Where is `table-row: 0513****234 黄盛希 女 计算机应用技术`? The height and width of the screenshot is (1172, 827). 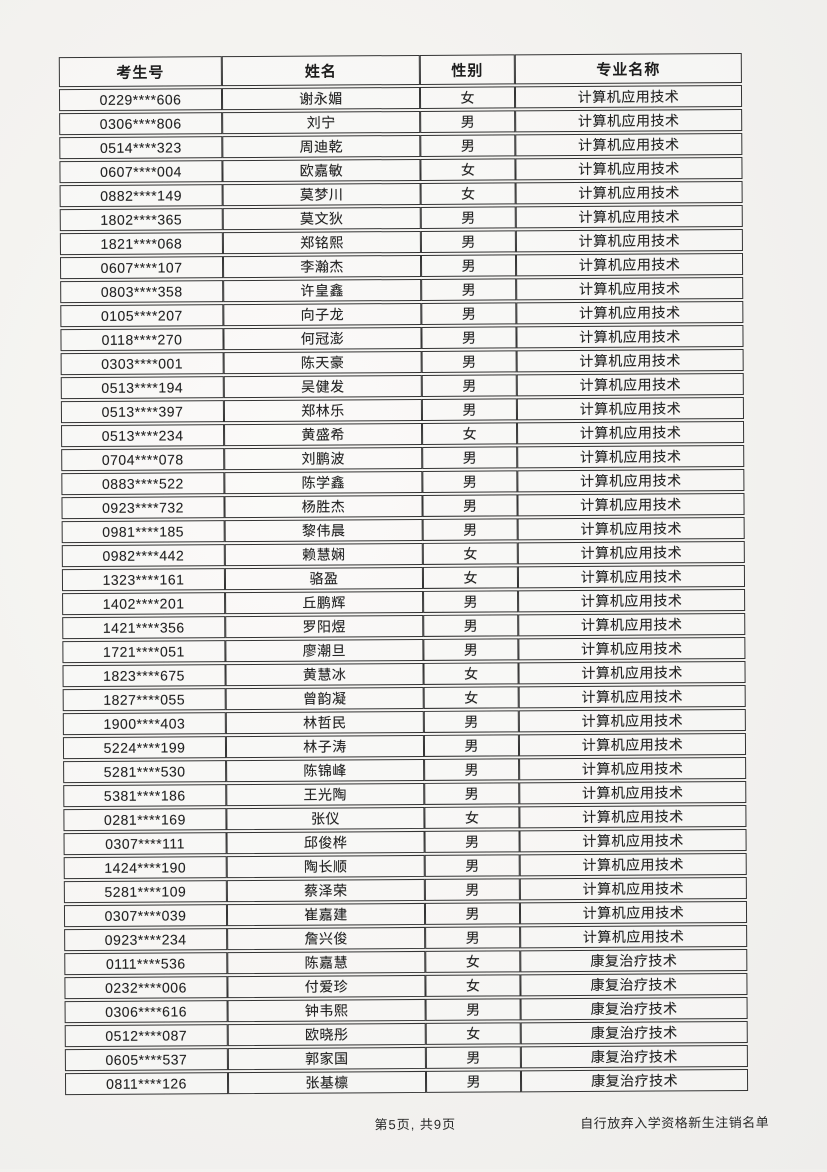
table-row: 0513****234 黄盛希 女 计算机应用技术 is located at coordinates (403, 434).